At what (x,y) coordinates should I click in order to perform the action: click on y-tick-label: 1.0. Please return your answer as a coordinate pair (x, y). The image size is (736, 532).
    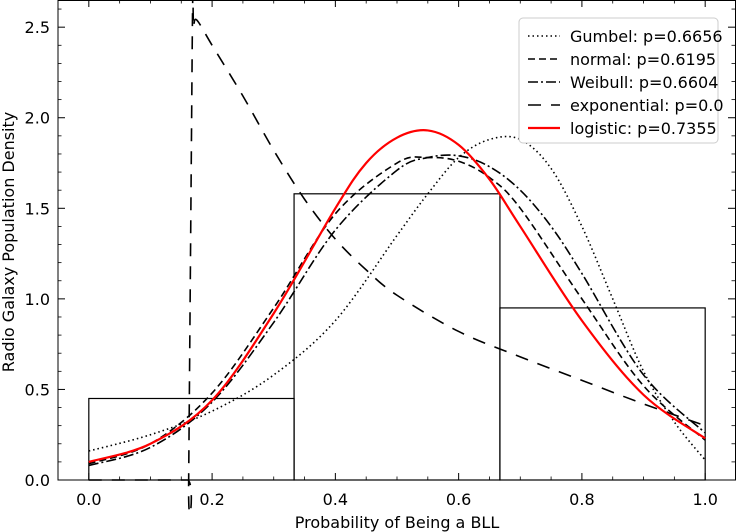
    Looking at the image, I should click on (37, 299).